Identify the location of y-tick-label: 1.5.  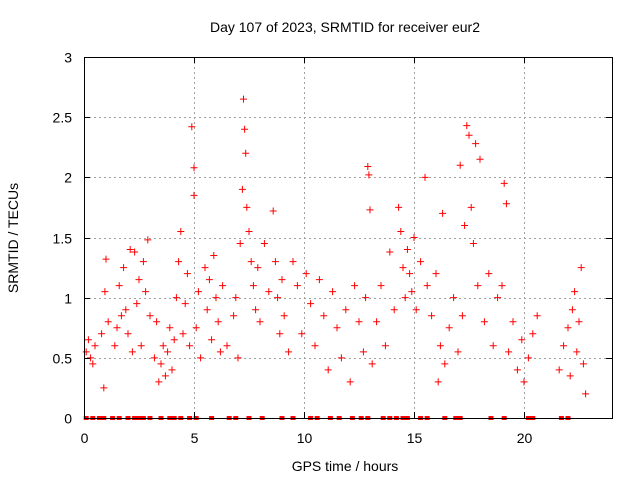
(63, 239).